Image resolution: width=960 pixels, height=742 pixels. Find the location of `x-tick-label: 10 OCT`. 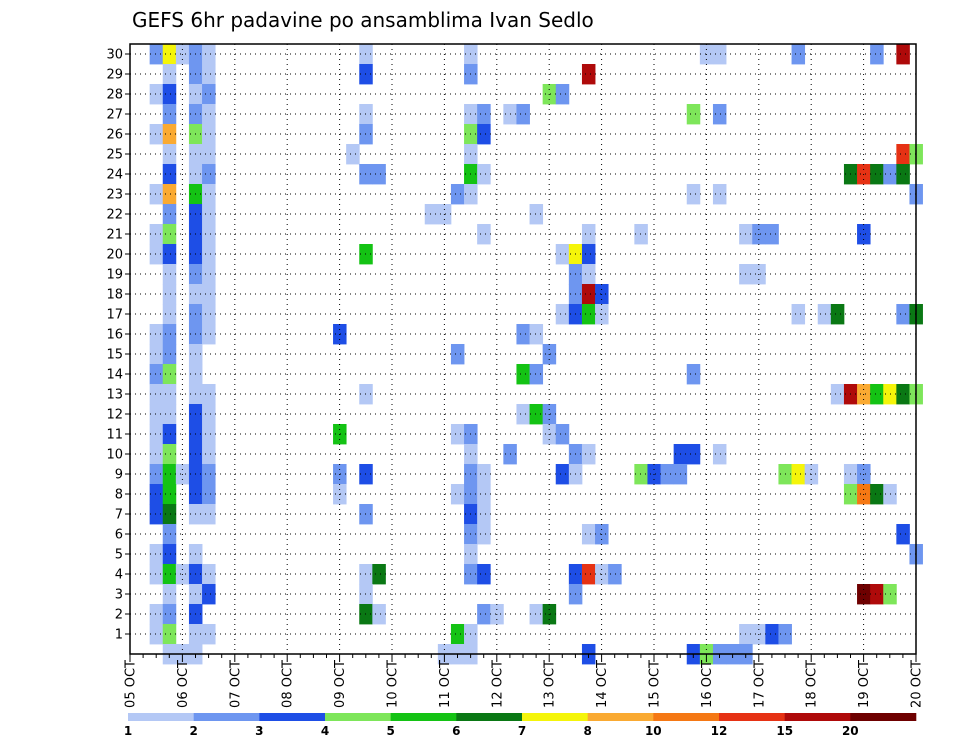

x-tick-label: 10 OCT is located at coordinates (393, 684).